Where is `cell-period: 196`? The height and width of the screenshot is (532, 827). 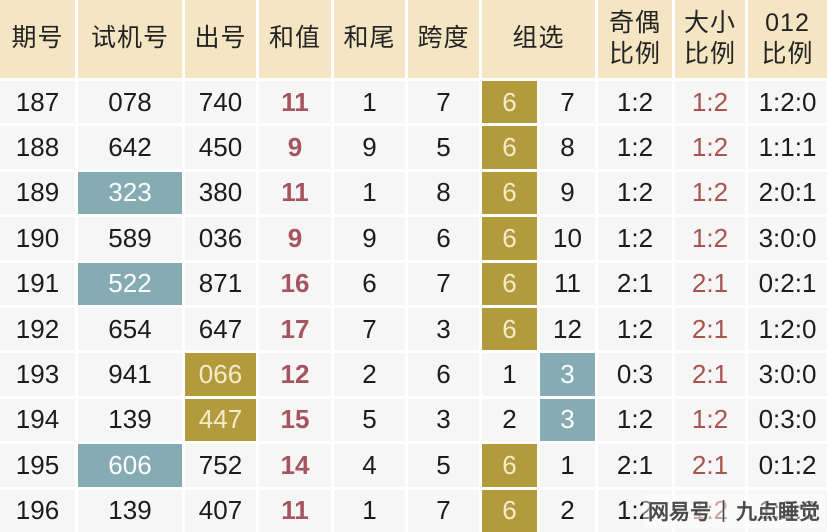 cell-period: 196 is located at coordinates (37, 510).